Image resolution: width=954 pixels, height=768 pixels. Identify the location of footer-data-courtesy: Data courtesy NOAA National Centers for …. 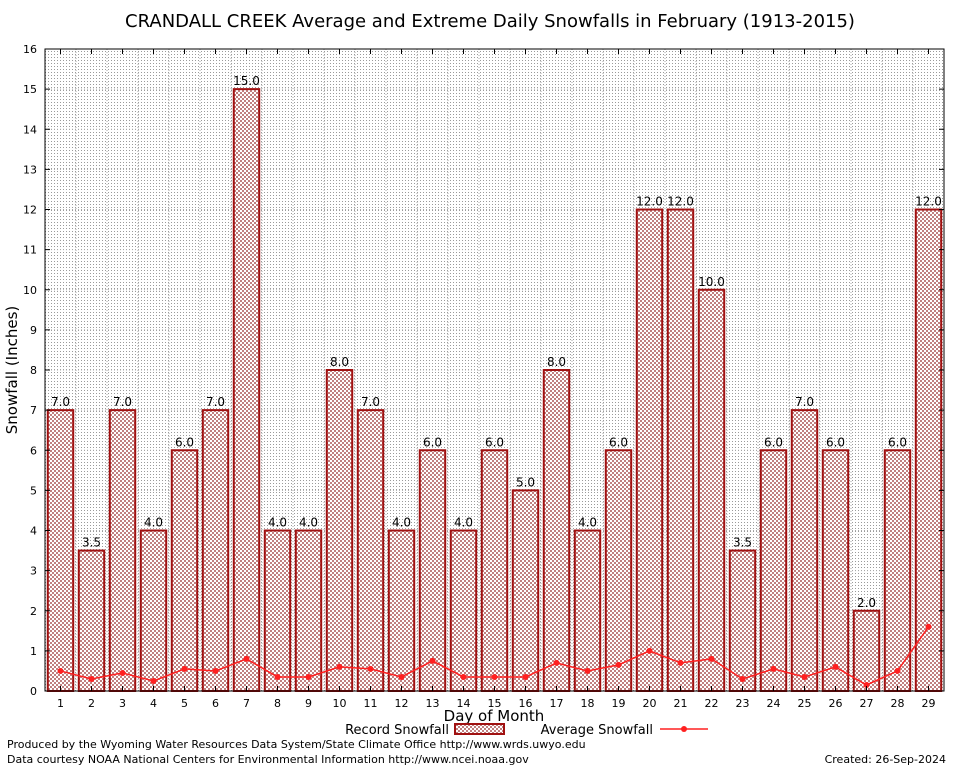
(268, 759).